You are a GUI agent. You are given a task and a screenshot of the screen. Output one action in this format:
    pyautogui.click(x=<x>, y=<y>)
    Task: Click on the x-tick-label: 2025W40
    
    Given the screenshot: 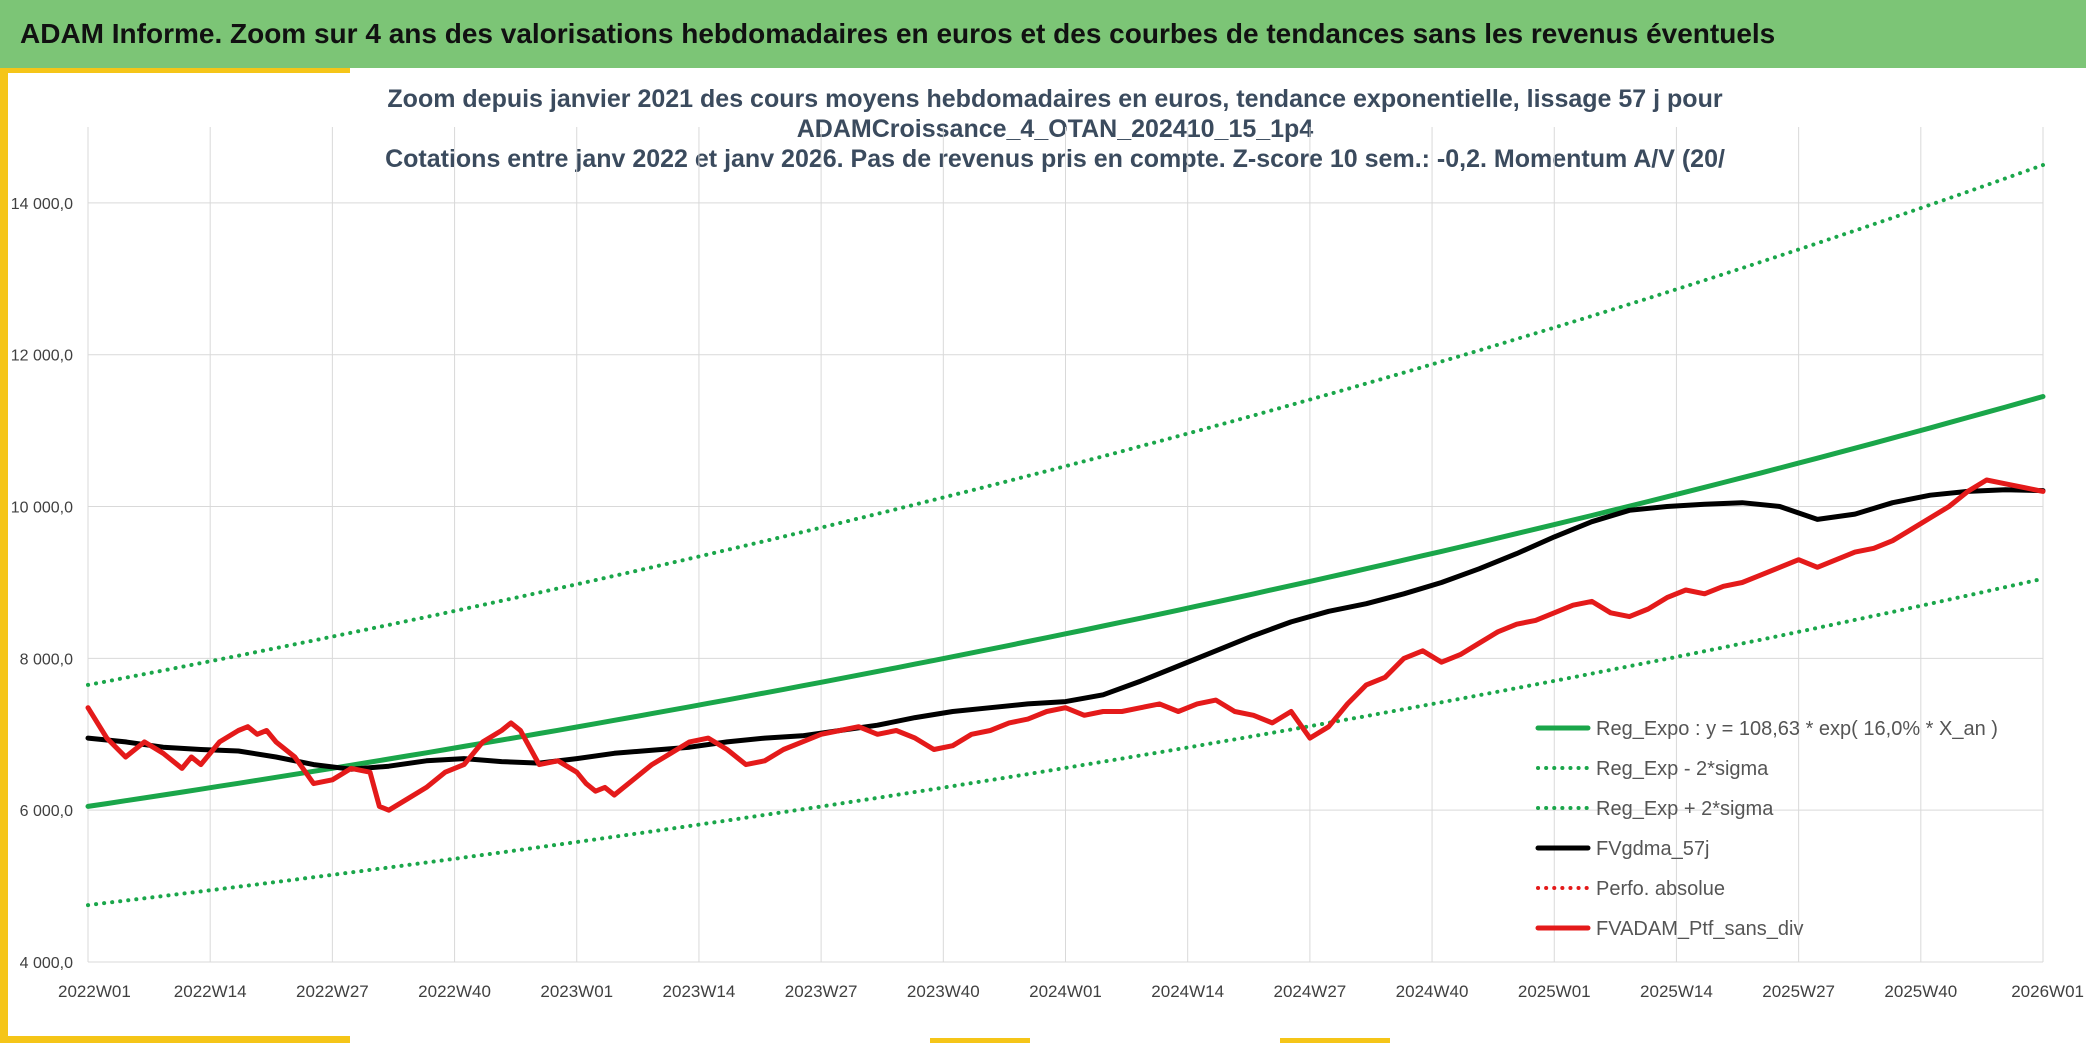 What is the action you would take?
    pyautogui.click(x=1920, y=991)
    